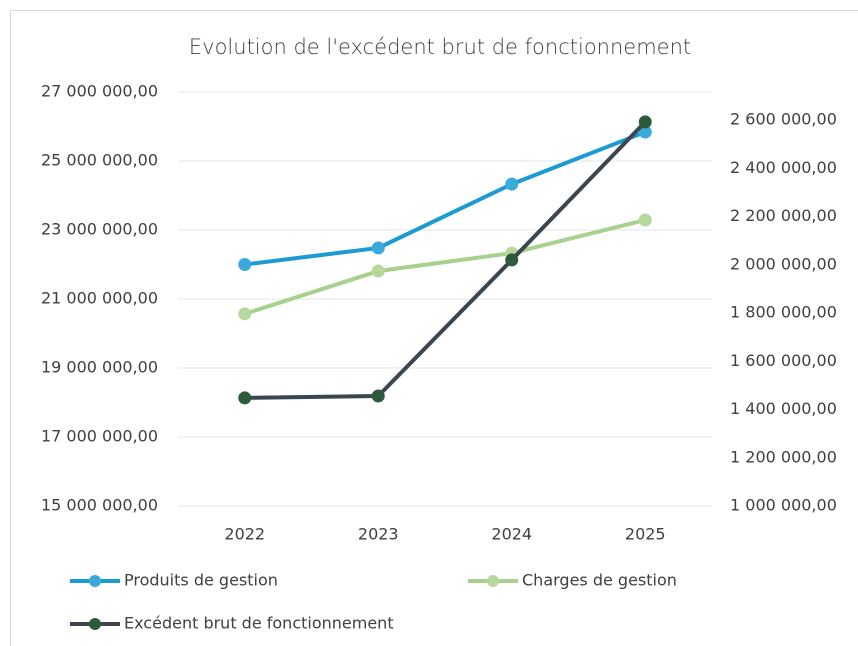 The width and height of the screenshot is (858, 646). What do you see at coordinates (99, 91) in the screenshot?
I see `y-tick-label: 27 000 000,00` at bounding box center [99, 91].